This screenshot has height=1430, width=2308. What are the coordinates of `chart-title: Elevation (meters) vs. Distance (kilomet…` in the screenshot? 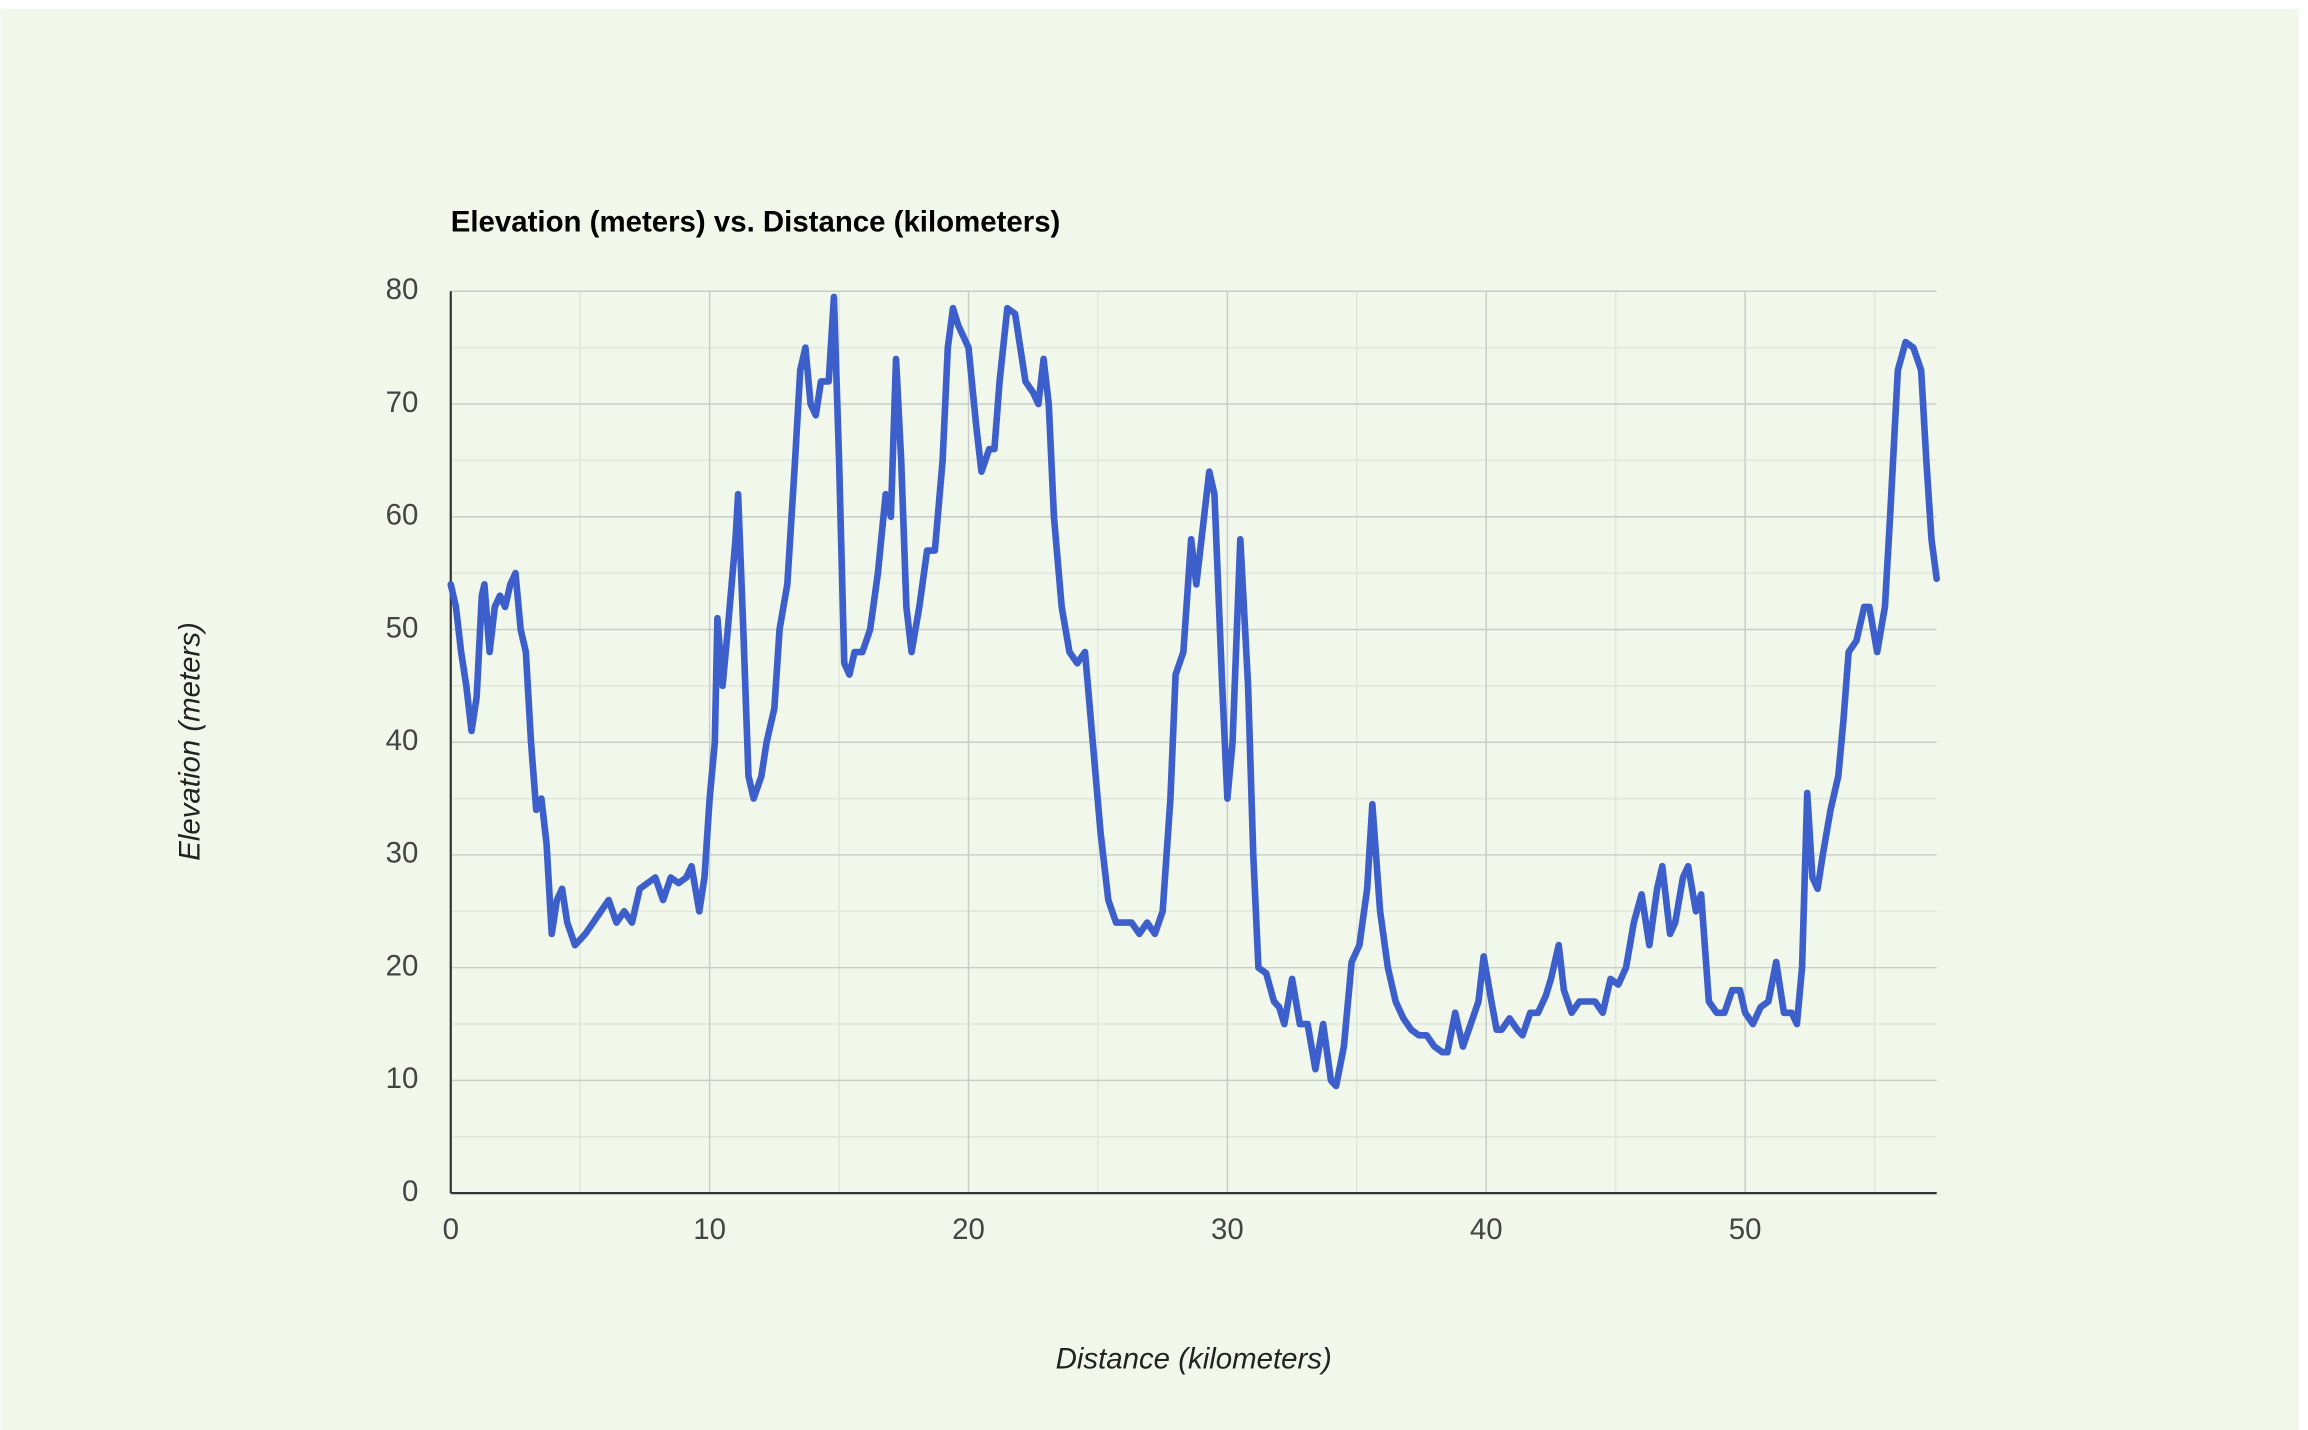 It's located at (756, 221).